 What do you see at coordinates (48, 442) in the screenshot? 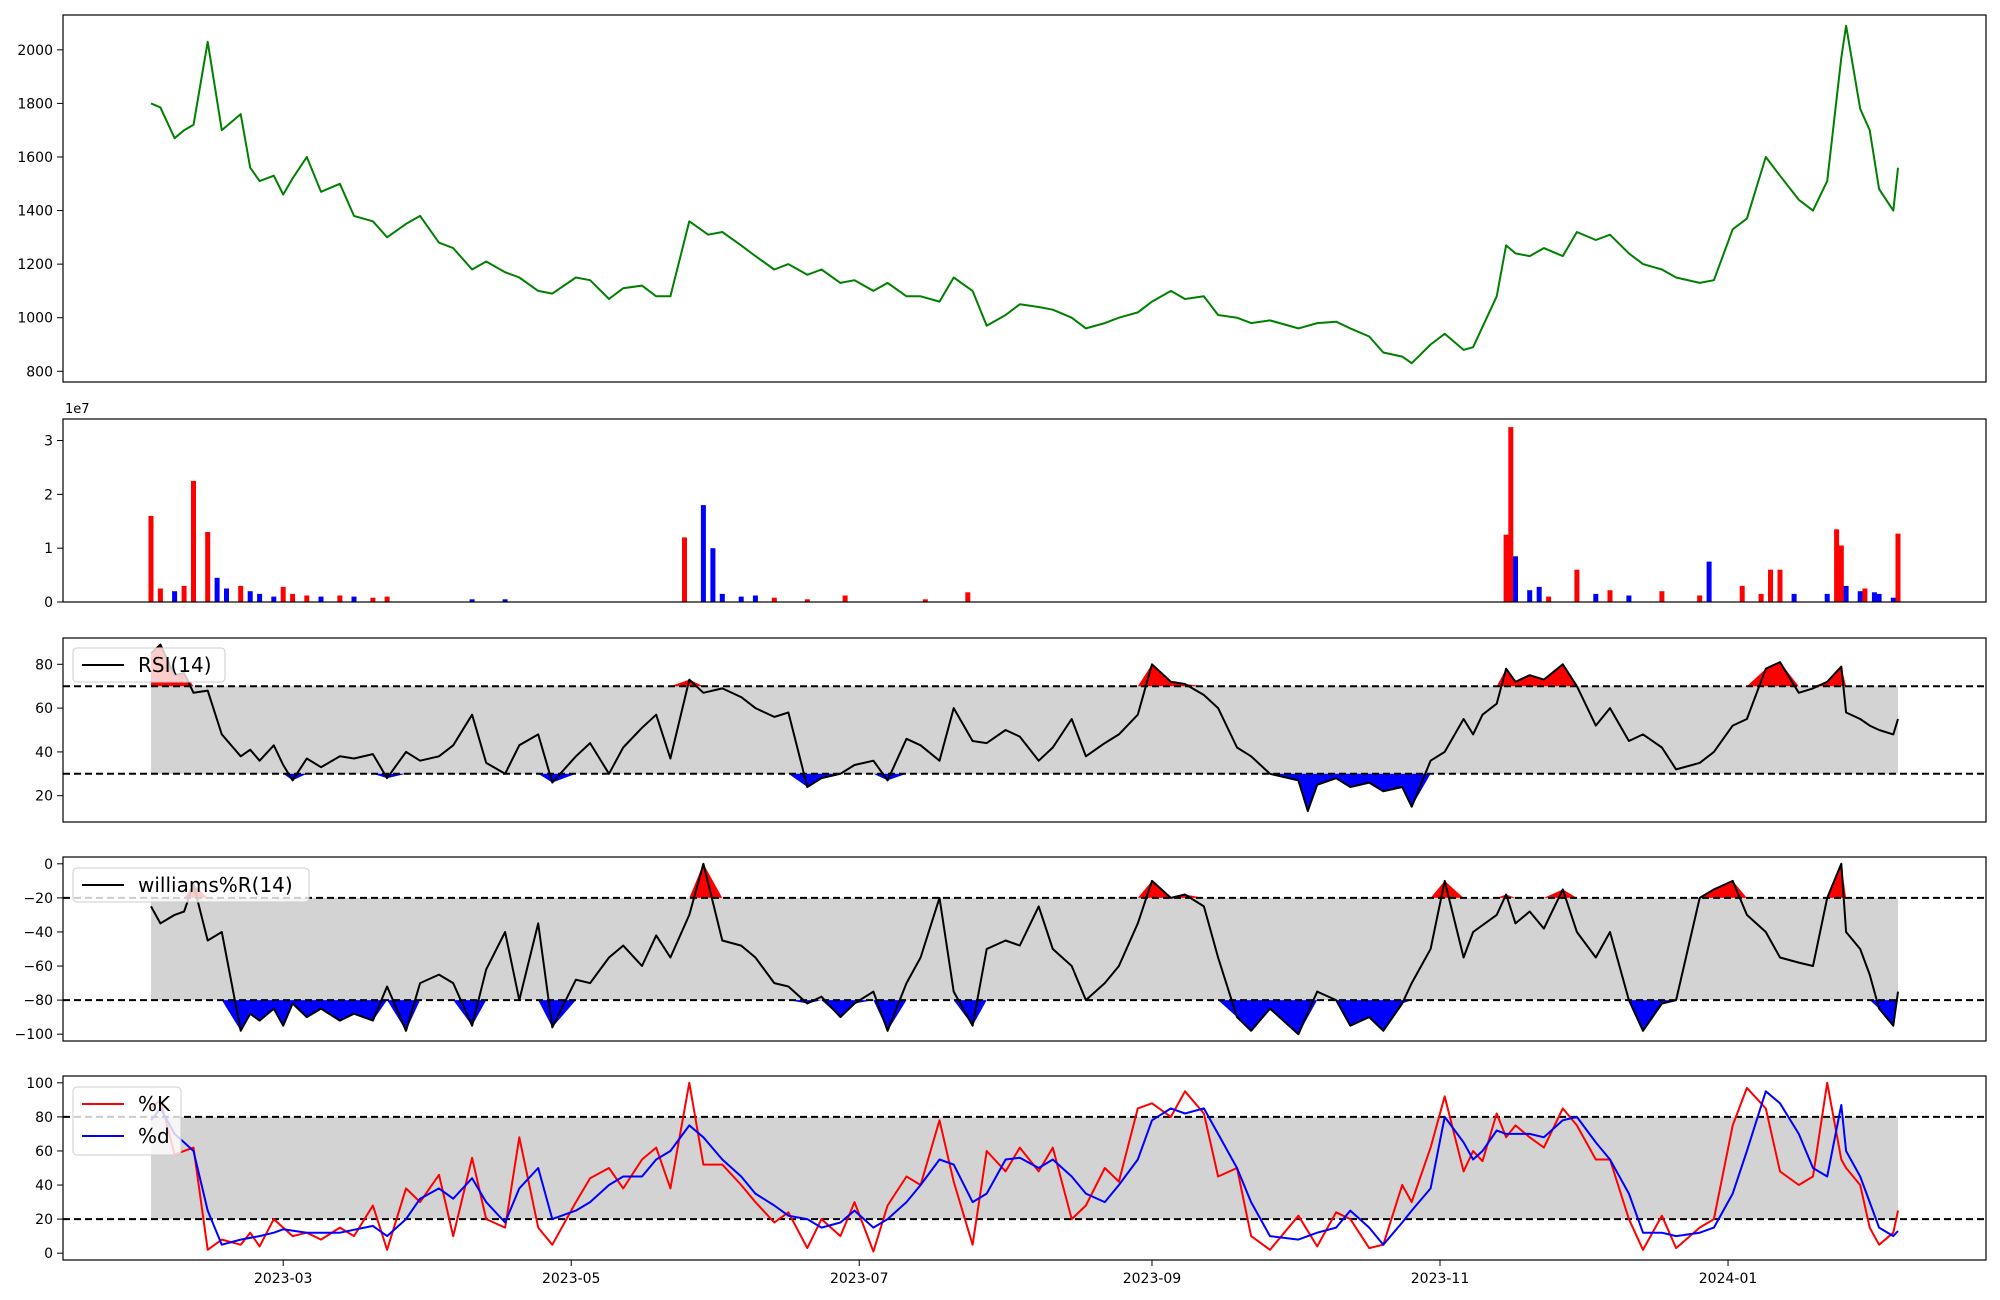
I see `y-tick-label: 3` at bounding box center [48, 442].